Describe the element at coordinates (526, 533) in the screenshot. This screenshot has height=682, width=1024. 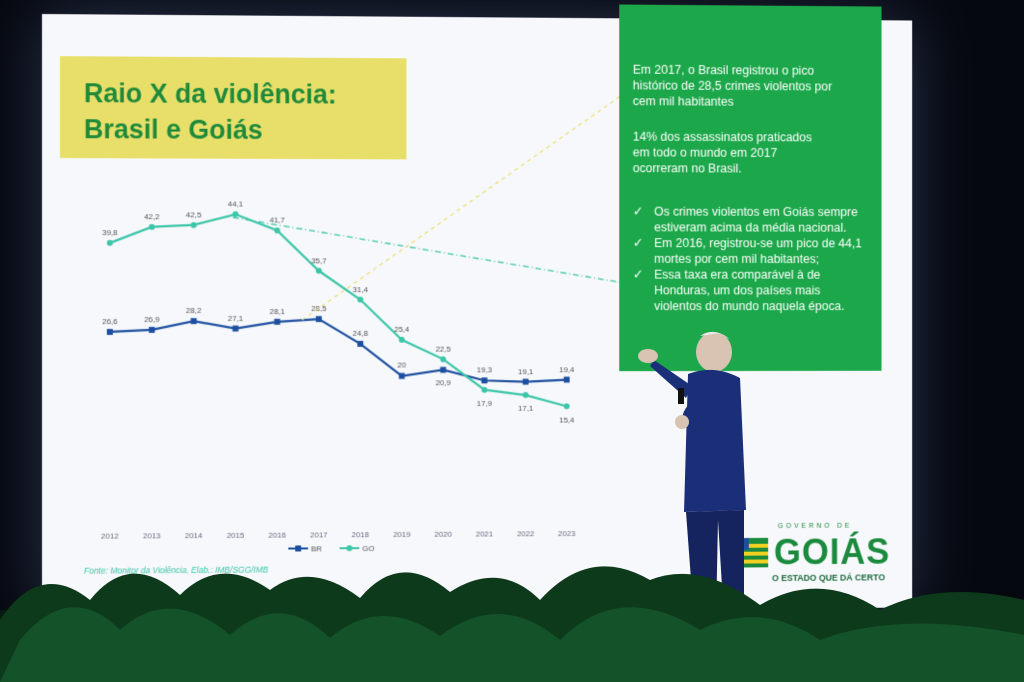
I see `x-tick-label: 2022` at that location.